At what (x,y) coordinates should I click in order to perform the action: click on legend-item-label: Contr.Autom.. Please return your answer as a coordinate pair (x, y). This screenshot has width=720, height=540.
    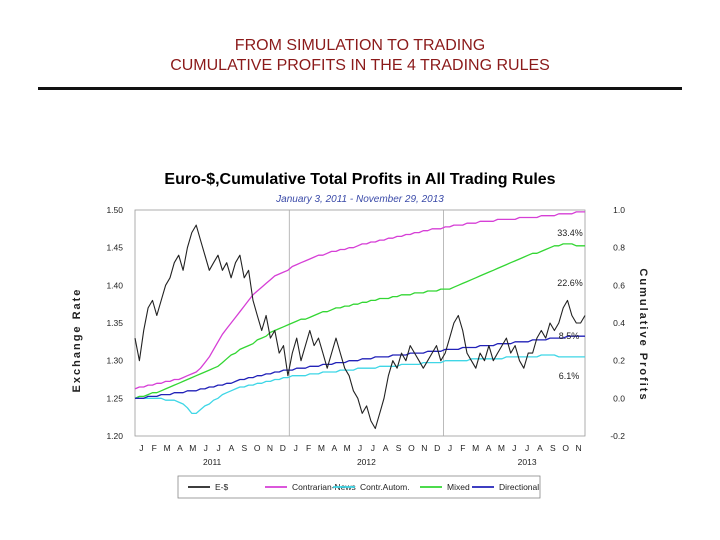
    Looking at the image, I should click on (385, 487).